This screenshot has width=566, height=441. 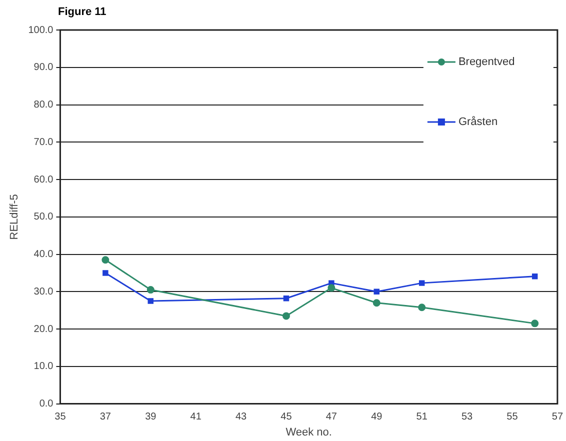 What do you see at coordinates (44, 68) in the screenshot?
I see `y-tick-label: 90.0` at bounding box center [44, 68].